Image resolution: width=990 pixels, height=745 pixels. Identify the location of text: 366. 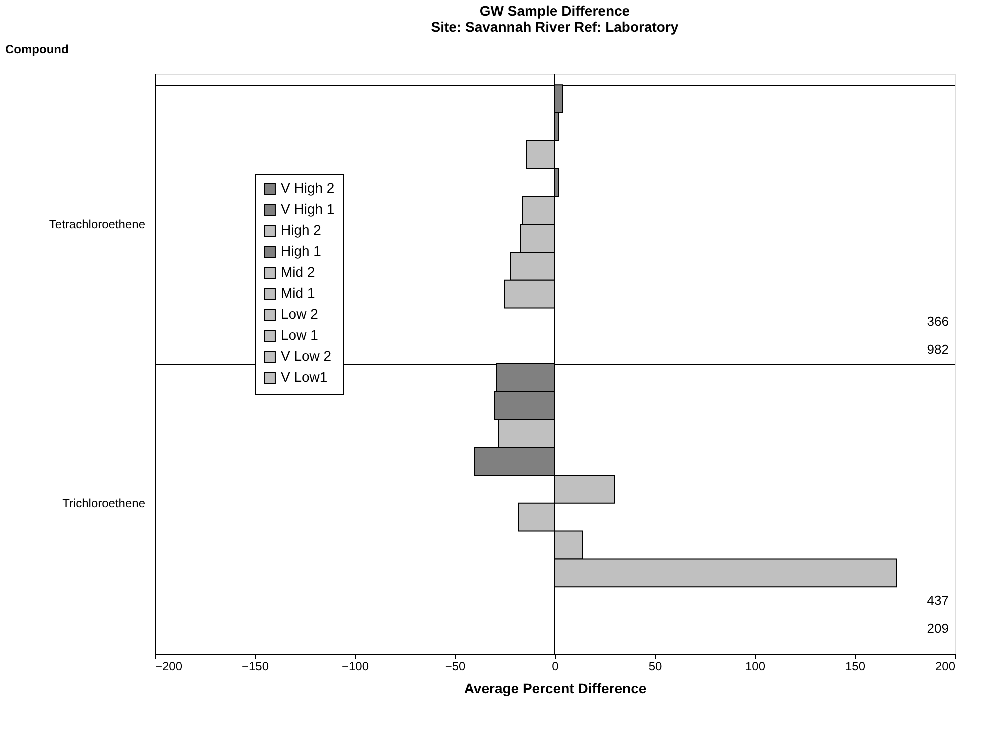
(938, 322).